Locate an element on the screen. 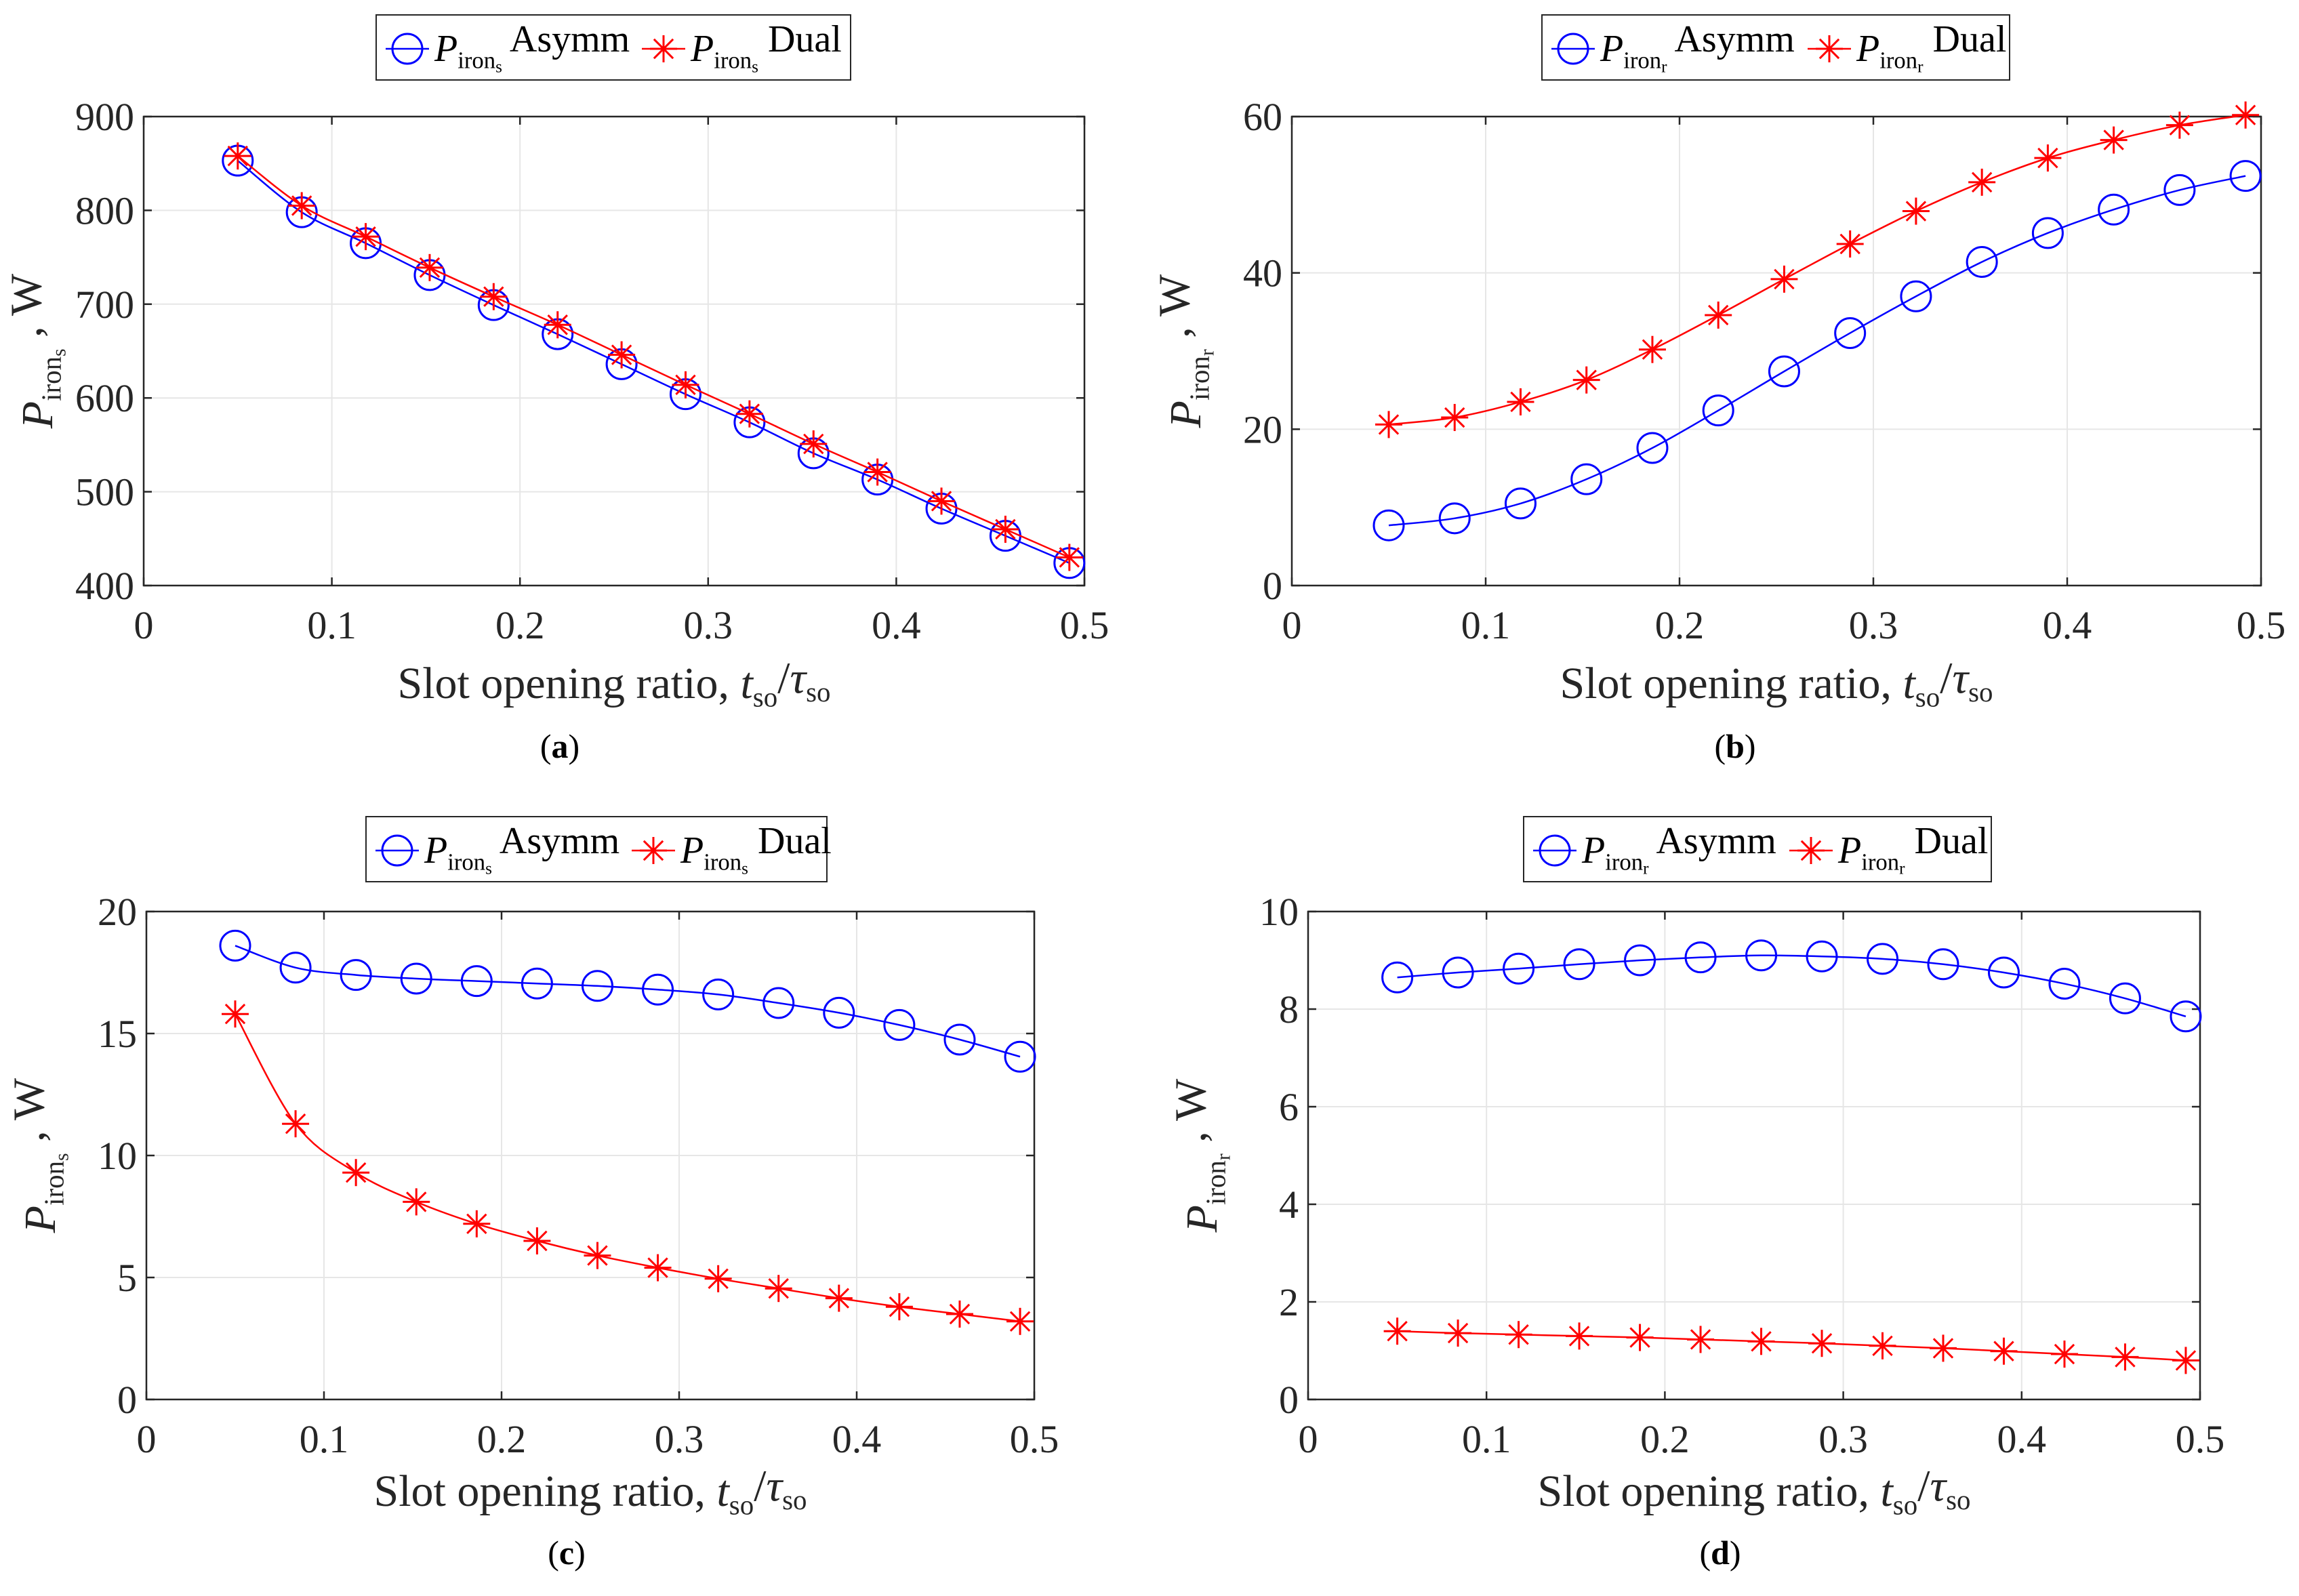 The image size is (2299, 1596). x-tick-label: 0.2 is located at coordinates (502, 1439).